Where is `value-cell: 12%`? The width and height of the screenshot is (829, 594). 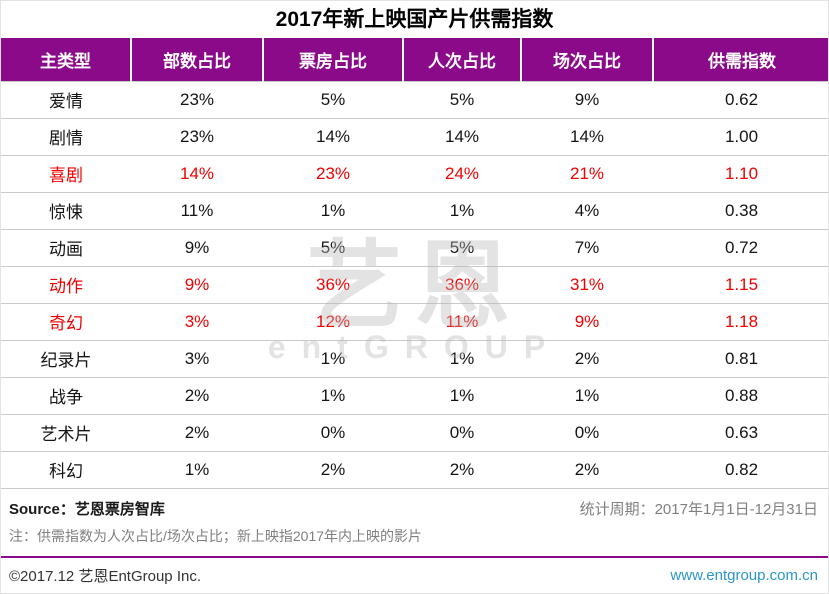
value-cell: 12% is located at coordinates (333, 321).